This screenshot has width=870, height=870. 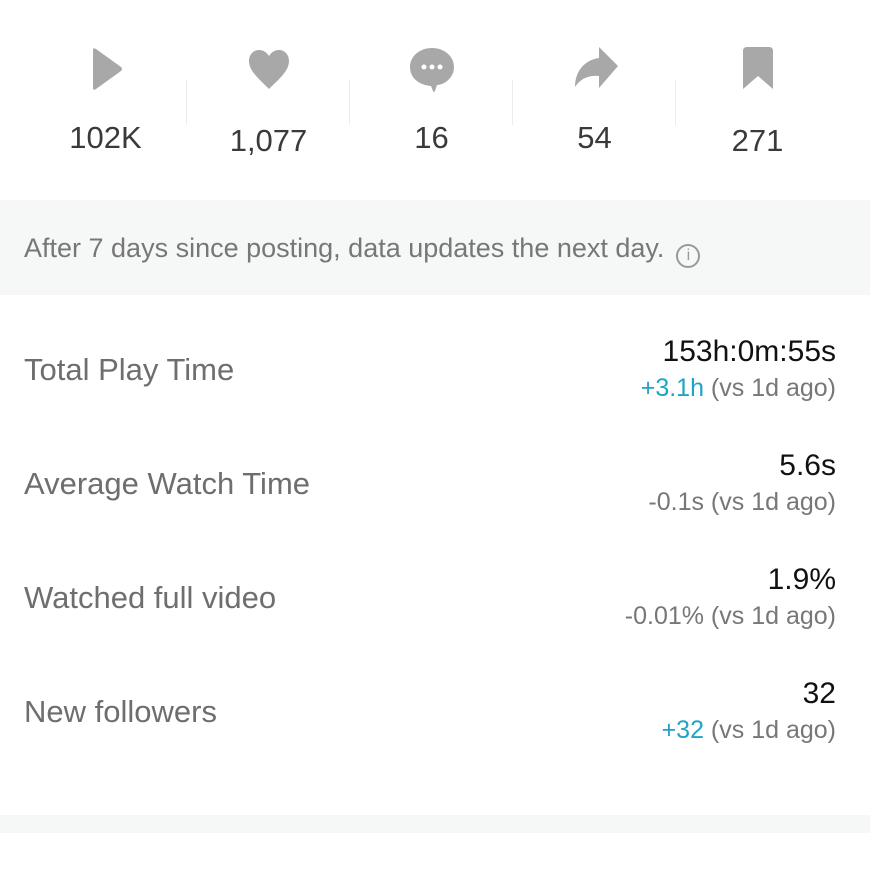 I want to click on metric-delta: +3.1h (vs 1d ago), so click(x=738, y=388).